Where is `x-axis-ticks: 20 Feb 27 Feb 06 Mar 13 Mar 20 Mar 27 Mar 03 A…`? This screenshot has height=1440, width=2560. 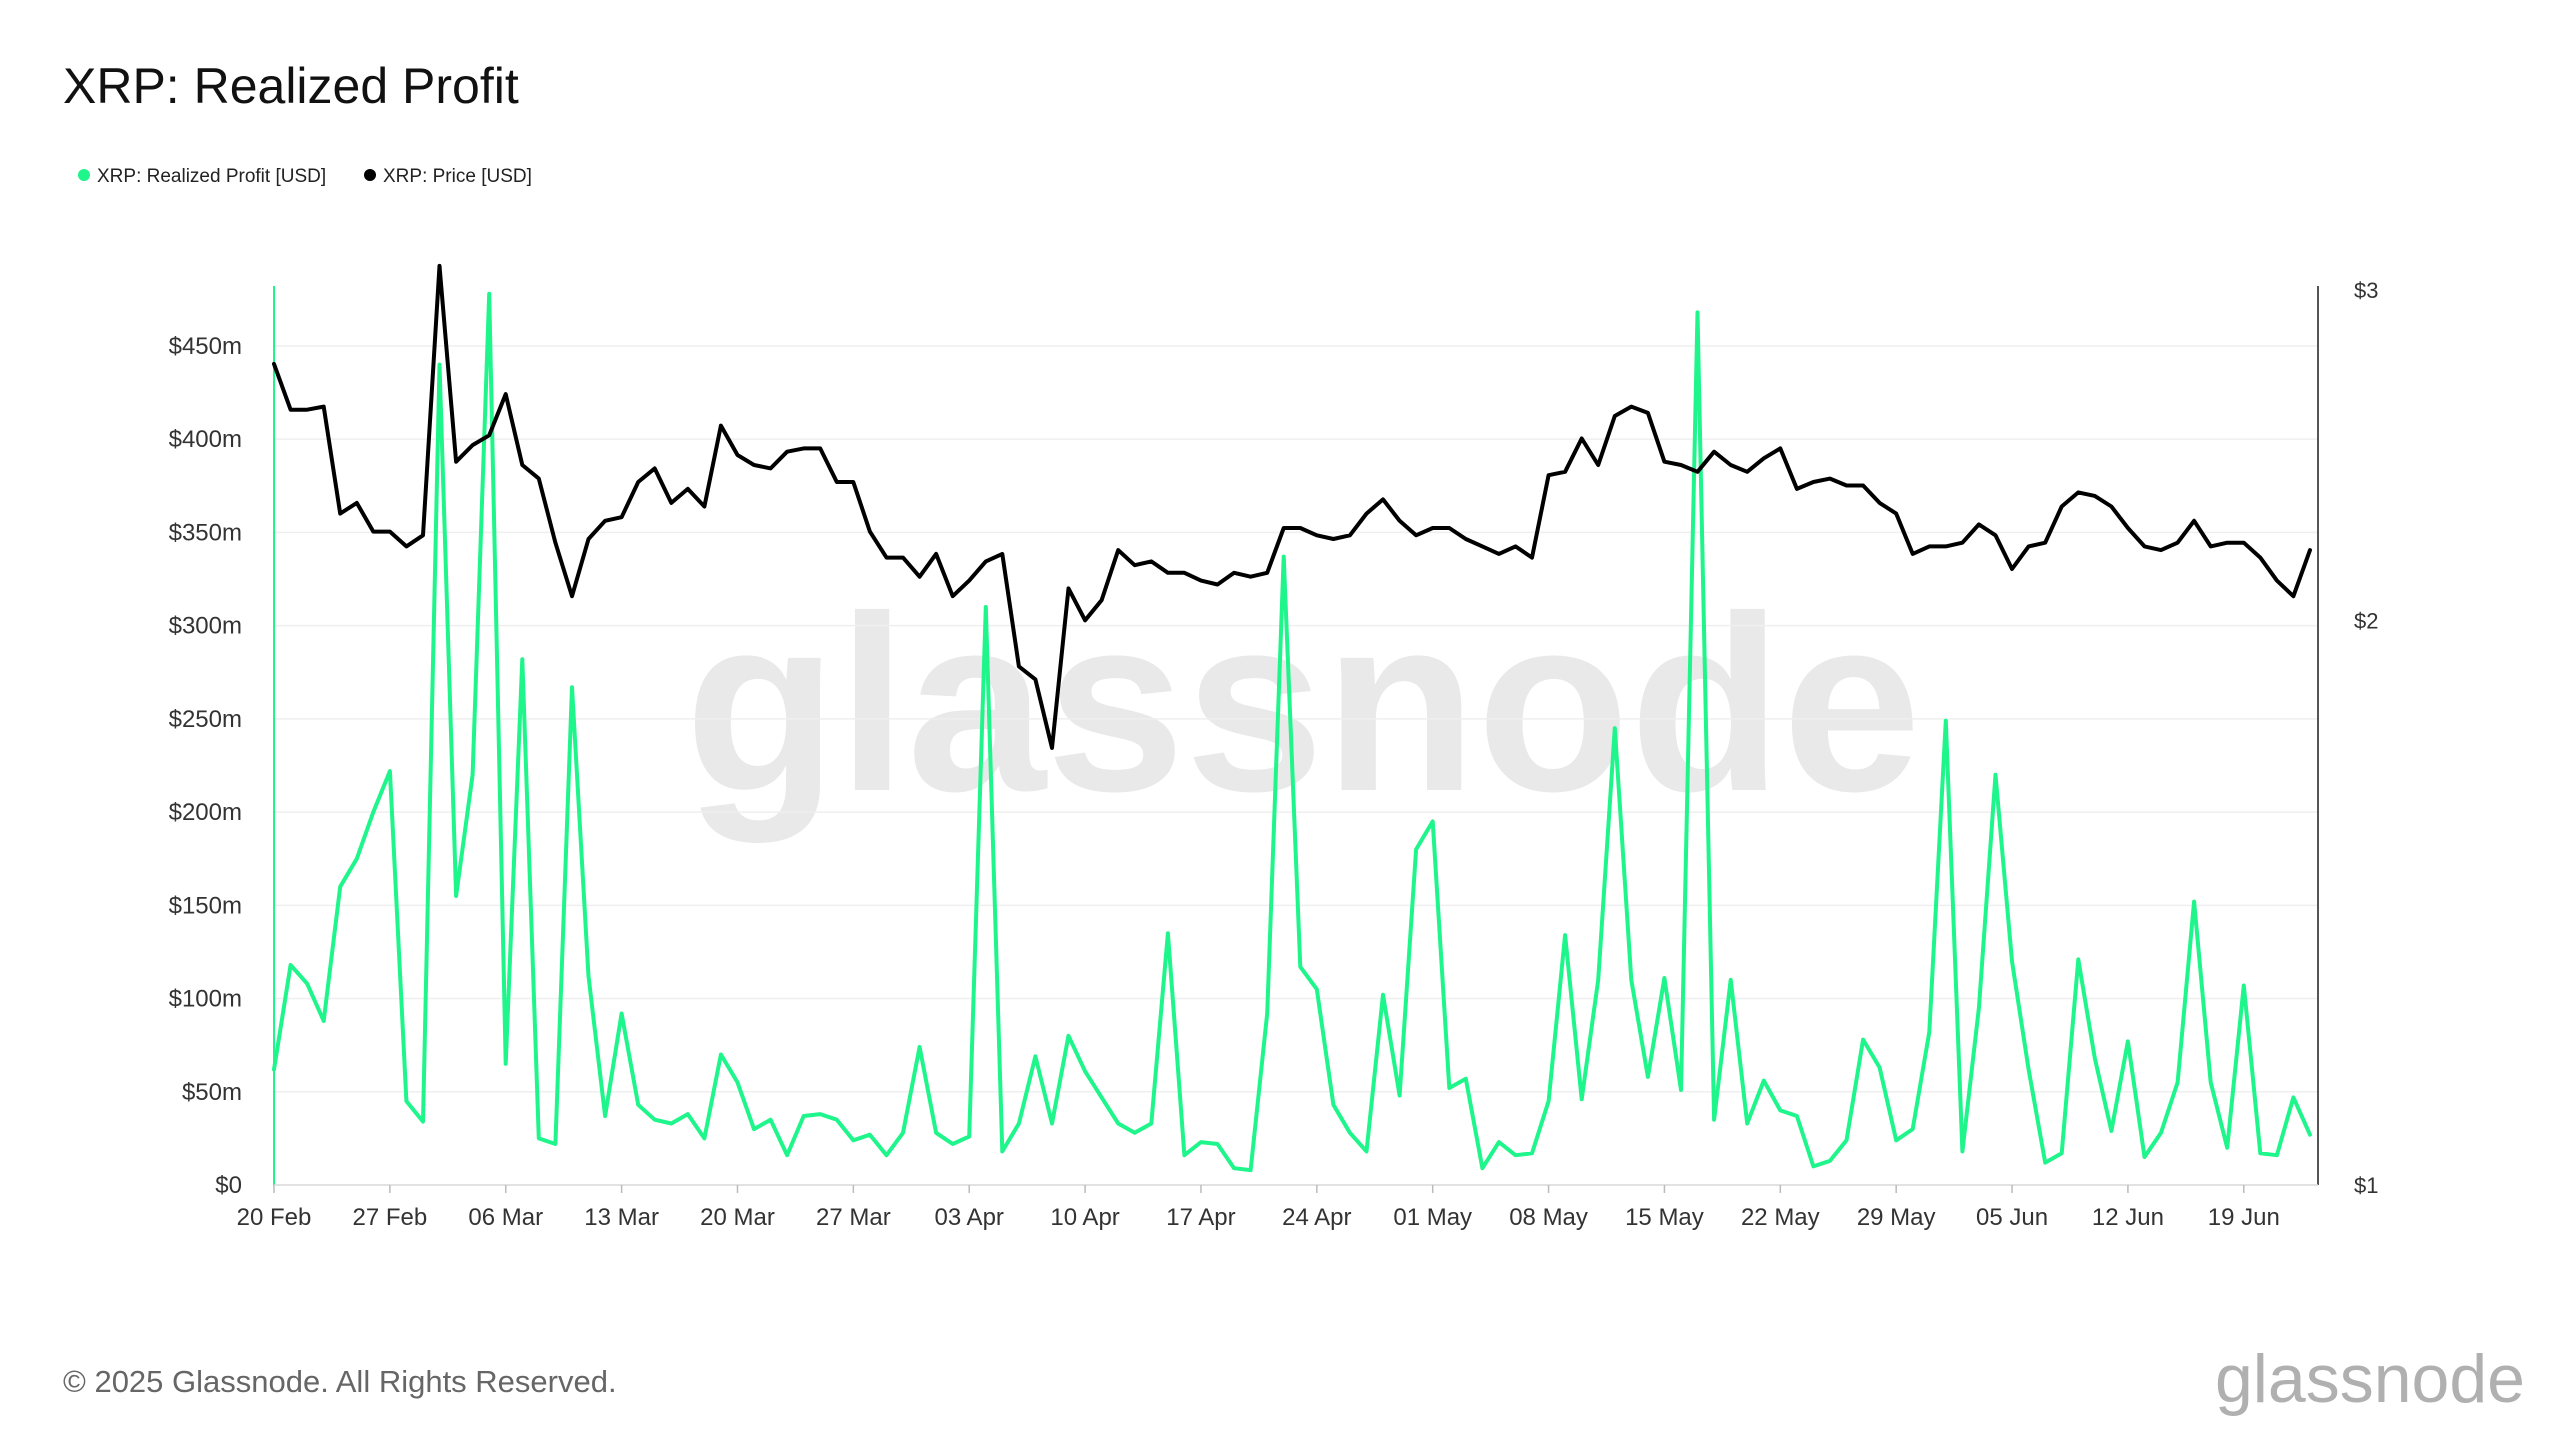
x-axis-ticks: 20 Feb 27 Feb 06 Mar 13 Mar 20 Mar 27 Mar 03 A… is located at coordinates (1258, 1208).